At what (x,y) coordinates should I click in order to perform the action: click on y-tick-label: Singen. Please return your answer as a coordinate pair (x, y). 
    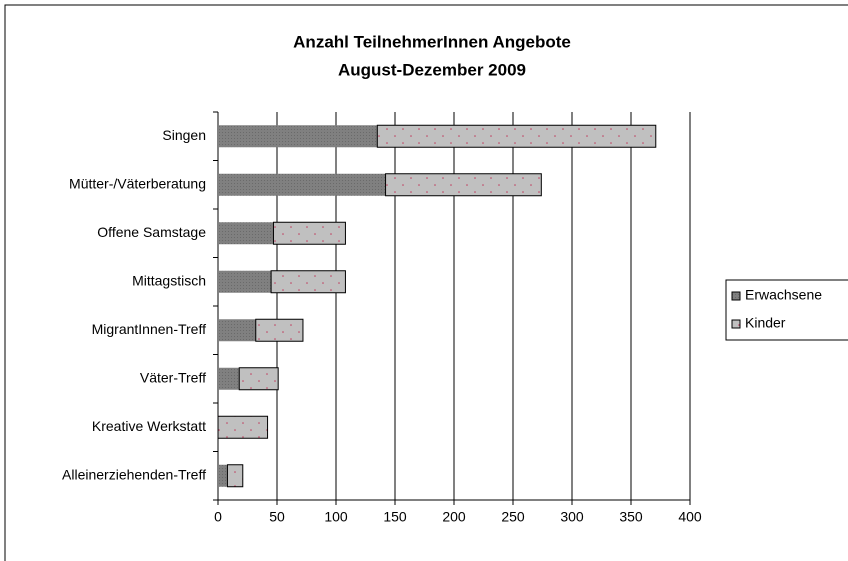
    Looking at the image, I should click on (184, 135).